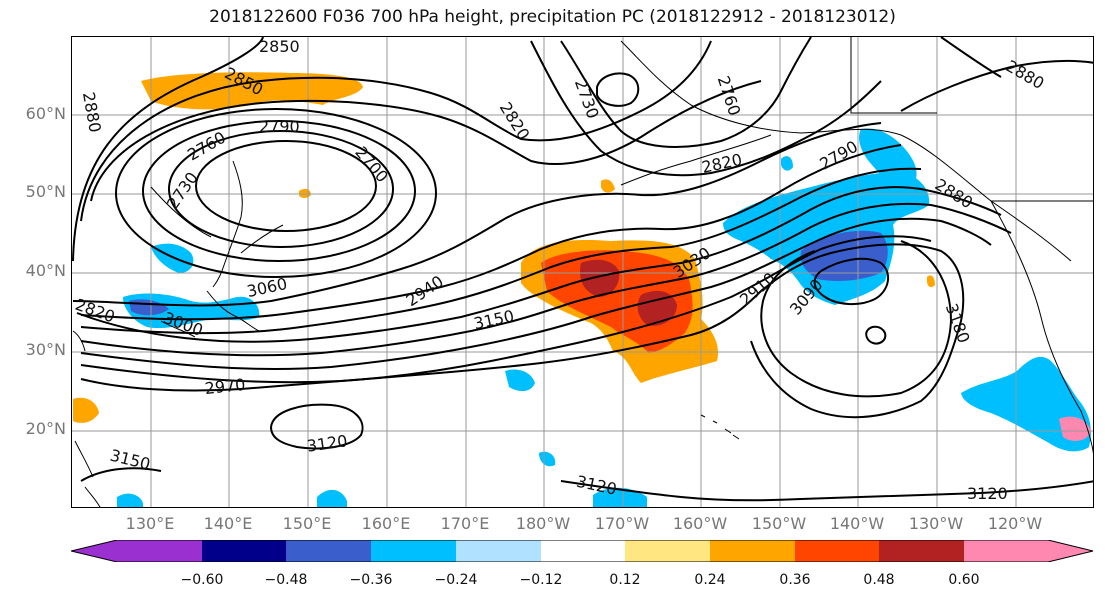  I want to click on precip-cyan-se, so click(1026, 404).